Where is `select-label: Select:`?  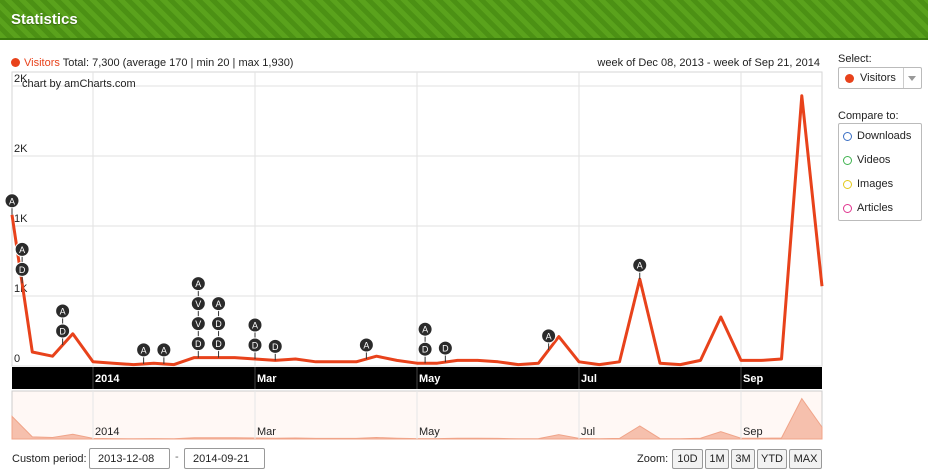 select-label: Select: is located at coordinates (855, 59).